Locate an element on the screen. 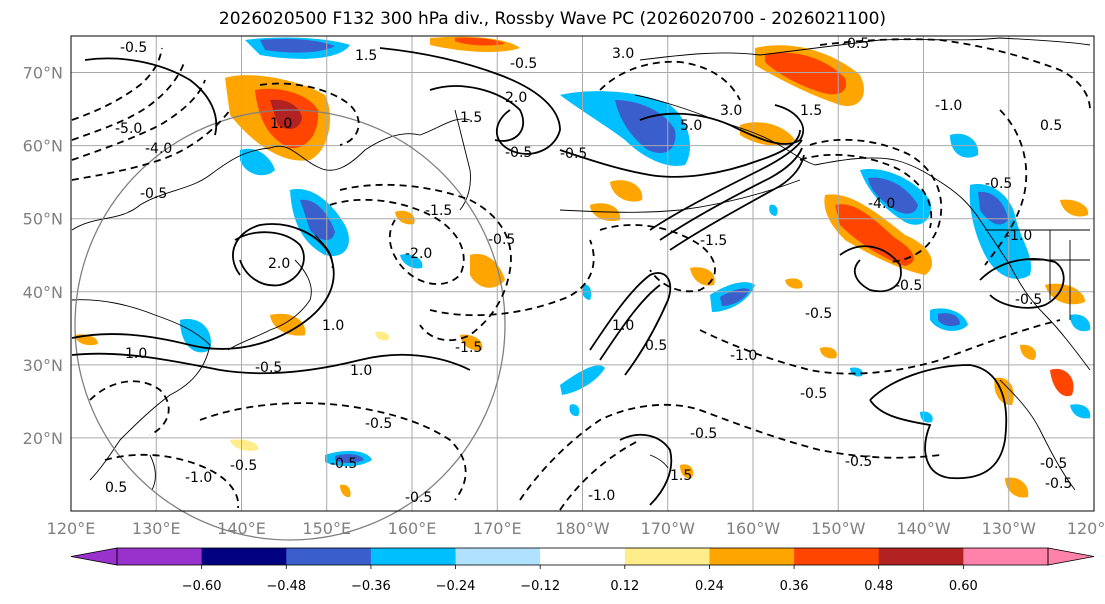  contour-label: -5.0 is located at coordinates (128, 129).